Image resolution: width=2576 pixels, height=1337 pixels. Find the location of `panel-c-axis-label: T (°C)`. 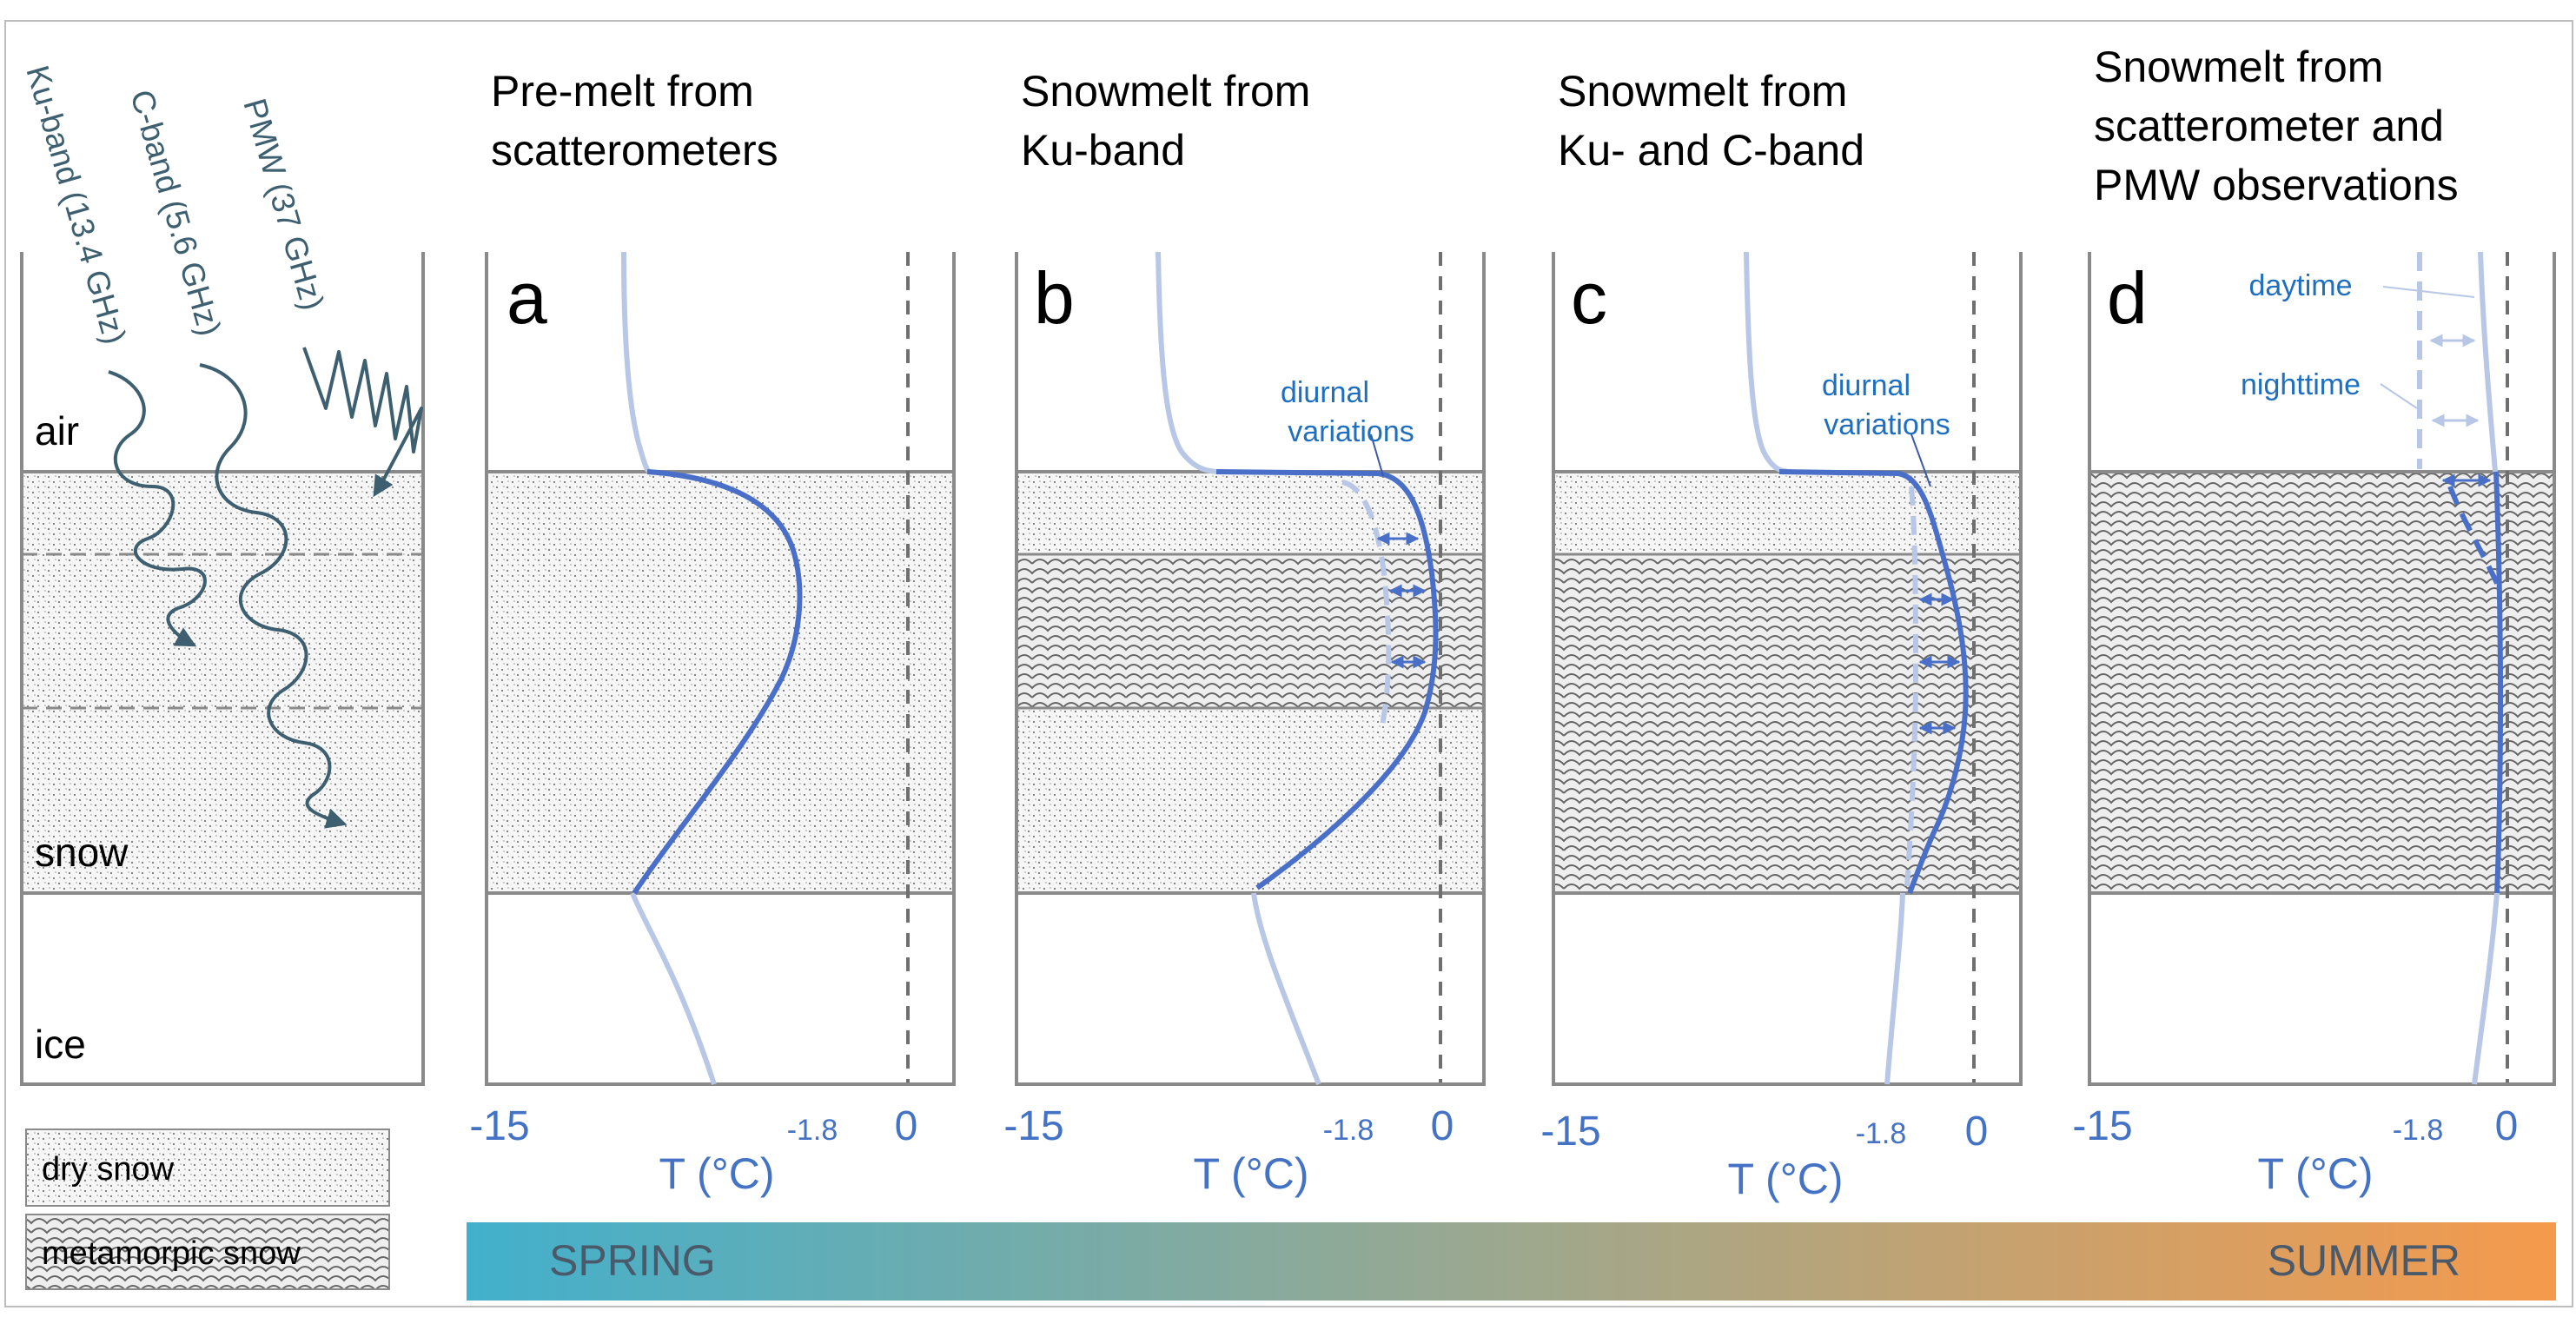

panel-c-axis-label: T (°C) is located at coordinates (1786, 1179).